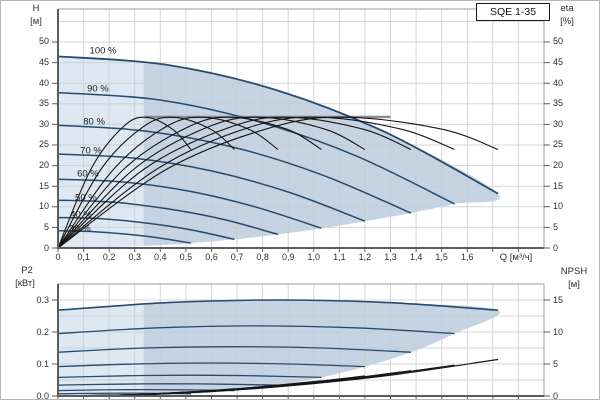  Describe the element at coordinates (558, 165) in the screenshot. I see `eta-tick-label: 20` at that location.